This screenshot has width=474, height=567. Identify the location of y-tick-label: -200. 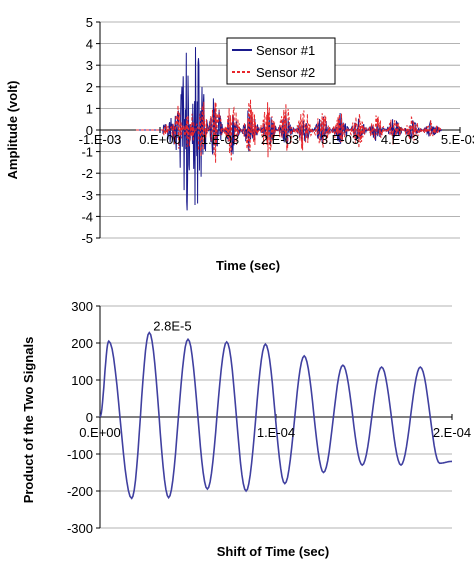
(80, 491).